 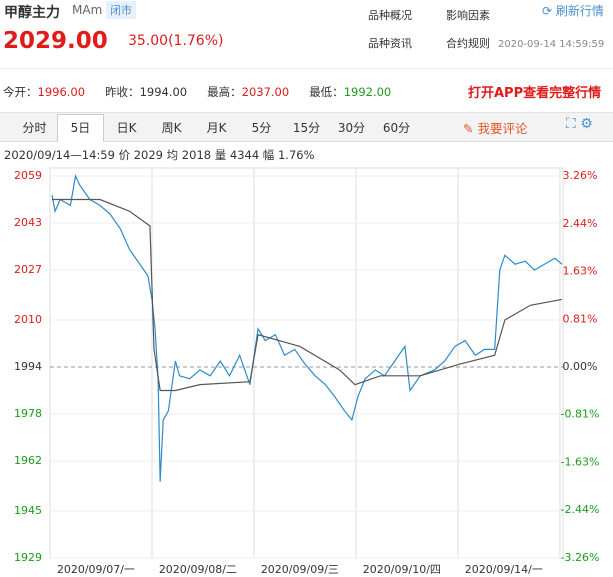 What do you see at coordinates (579, 124) in the screenshot?
I see `fullscreen: ⛶ ⚙` at bounding box center [579, 124].